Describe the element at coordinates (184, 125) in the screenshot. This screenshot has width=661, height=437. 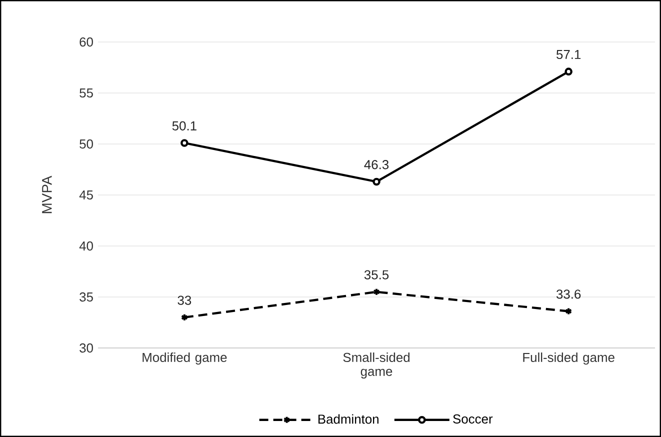
I see `data-label: 50.1` at that location.